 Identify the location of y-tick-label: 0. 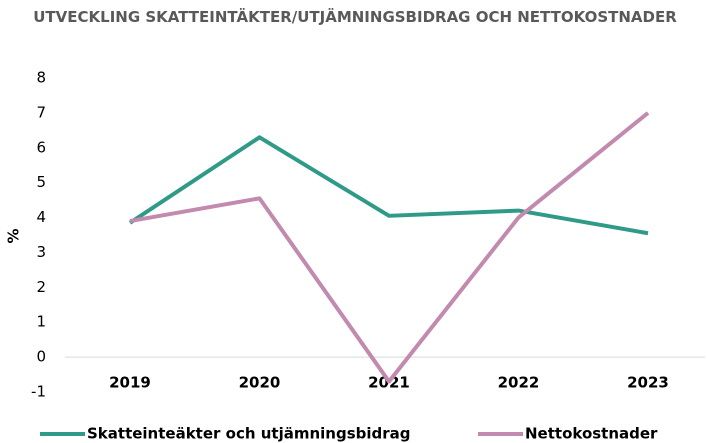
(41, 357).